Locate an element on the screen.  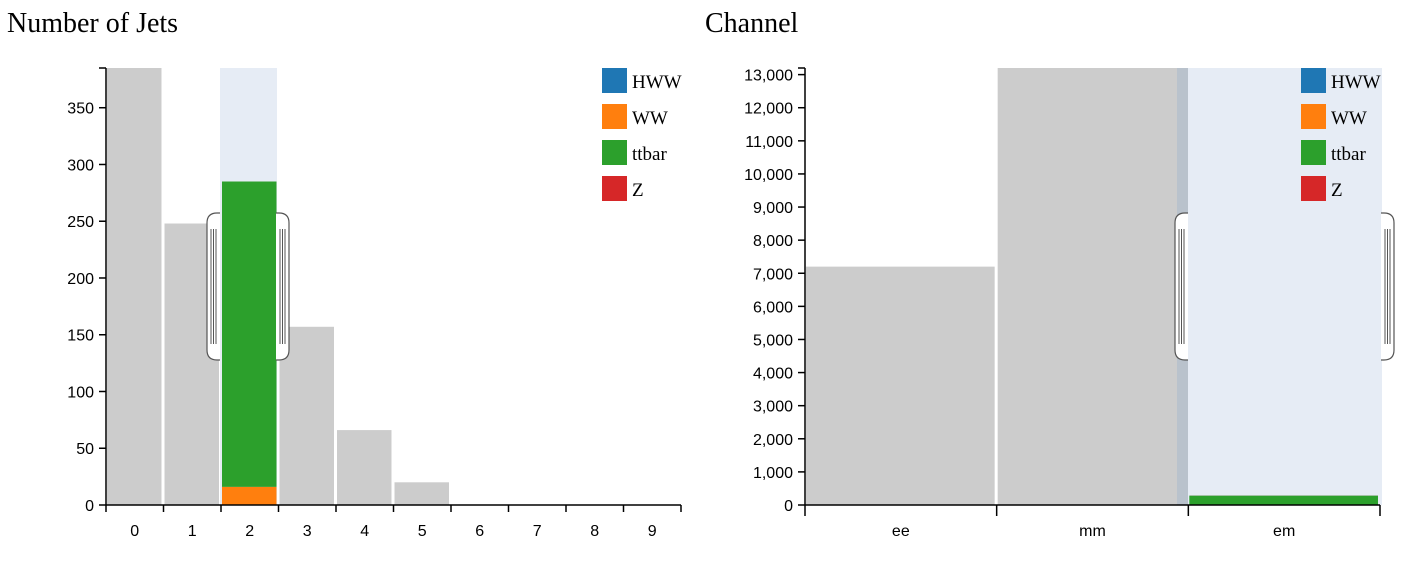
jets-y-tick-label: 50 is located at coordinates (85, 449).